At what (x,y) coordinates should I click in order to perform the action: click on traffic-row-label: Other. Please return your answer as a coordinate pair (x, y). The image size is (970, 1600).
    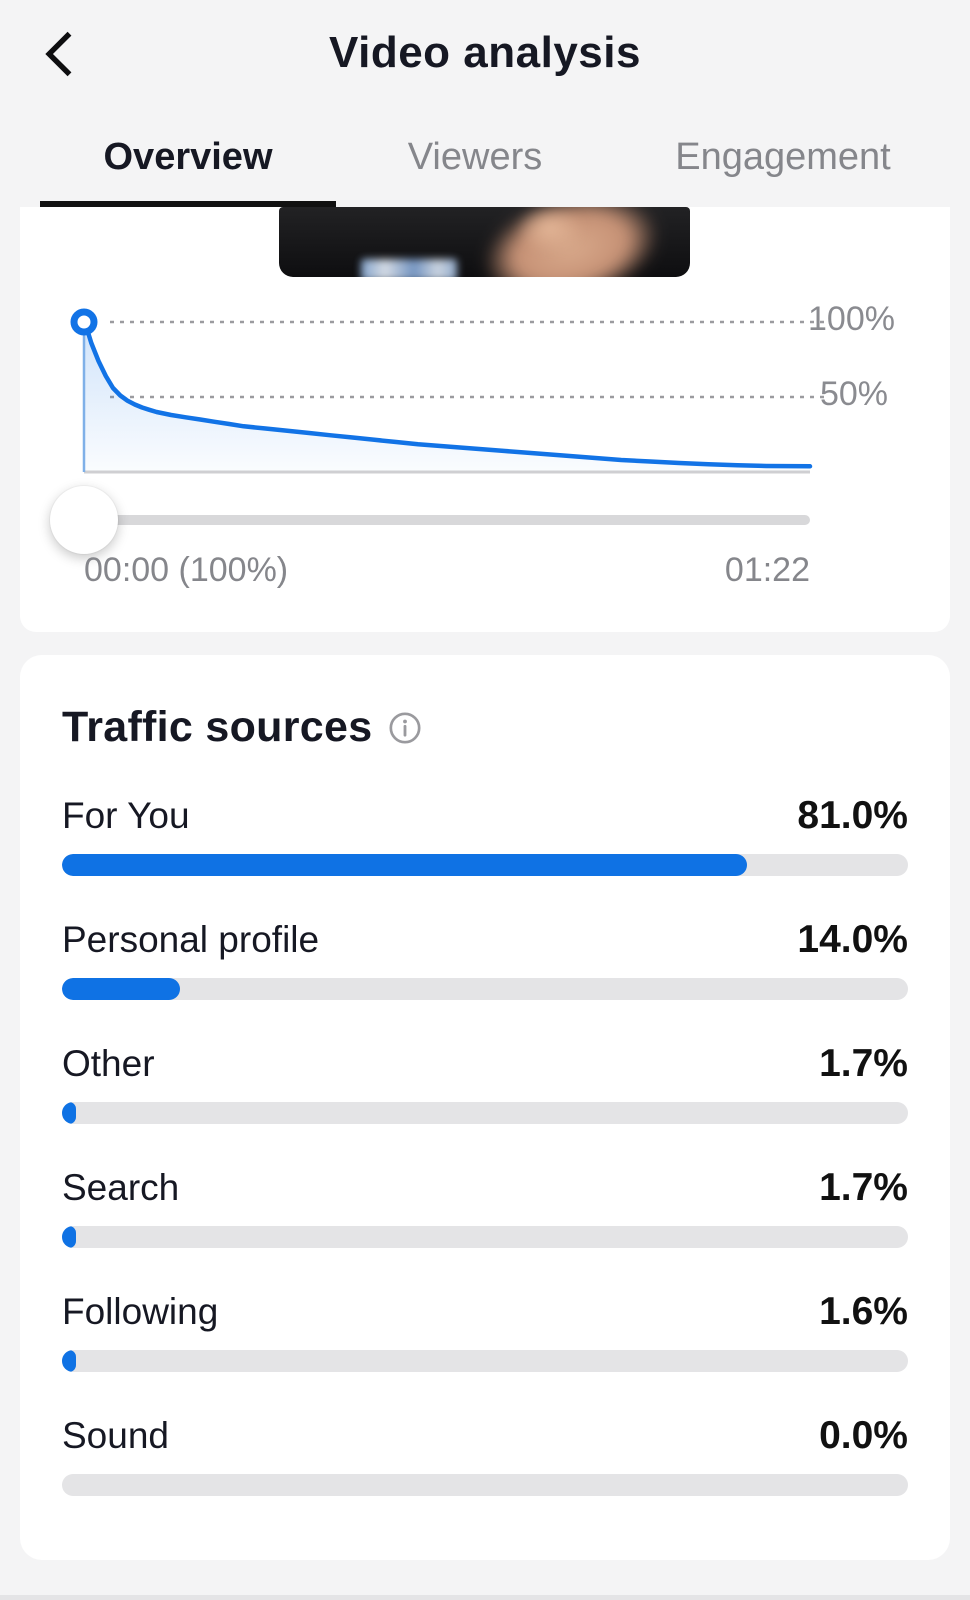
    Looking at the image, I should click on (108, 1063).